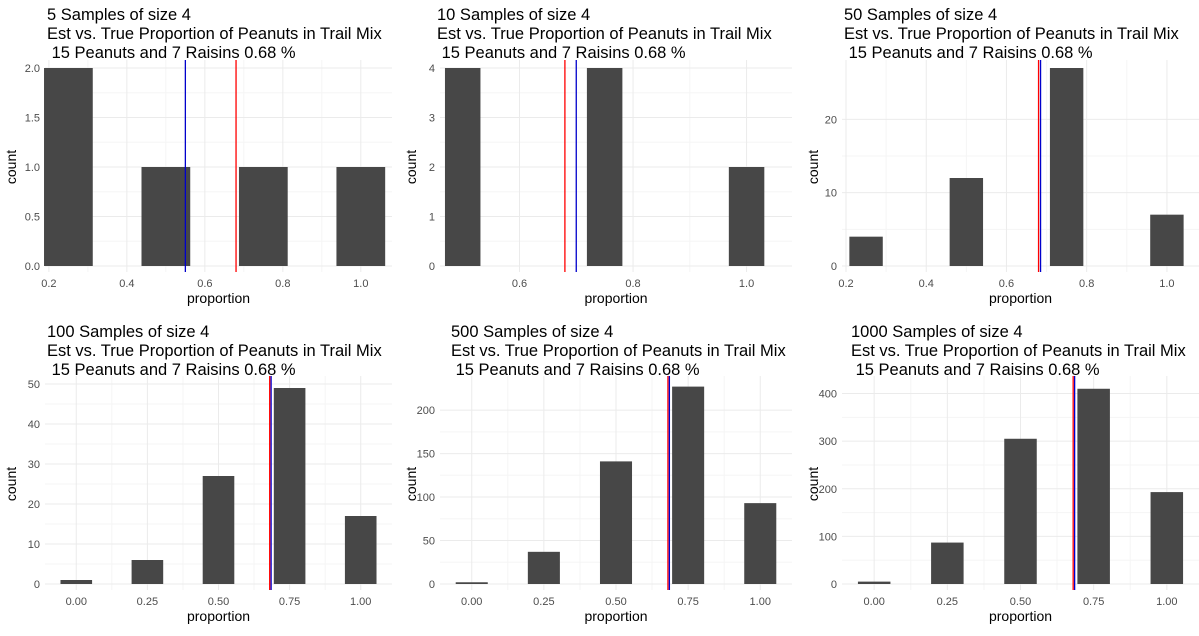 The height and width of the screenshot is (636, 1199). What do you see at coordinates (426, 498) in the screenshot?
I see `y-tick-label: 100` at bounding box center [426, 498].